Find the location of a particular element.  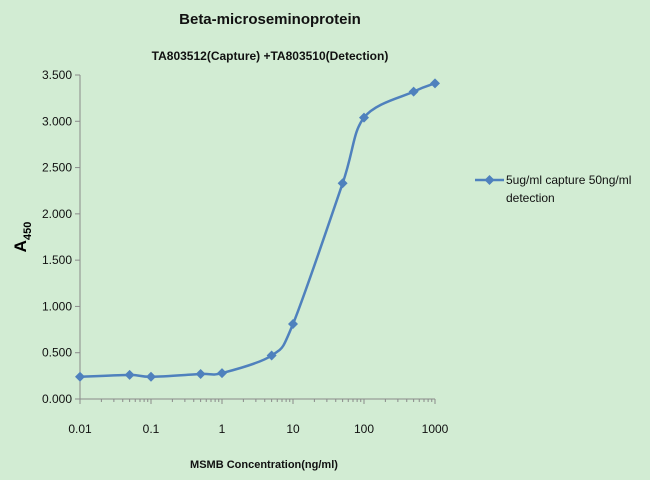

y-axis-title-subscript: 450 is located at coordinates (28, 231).